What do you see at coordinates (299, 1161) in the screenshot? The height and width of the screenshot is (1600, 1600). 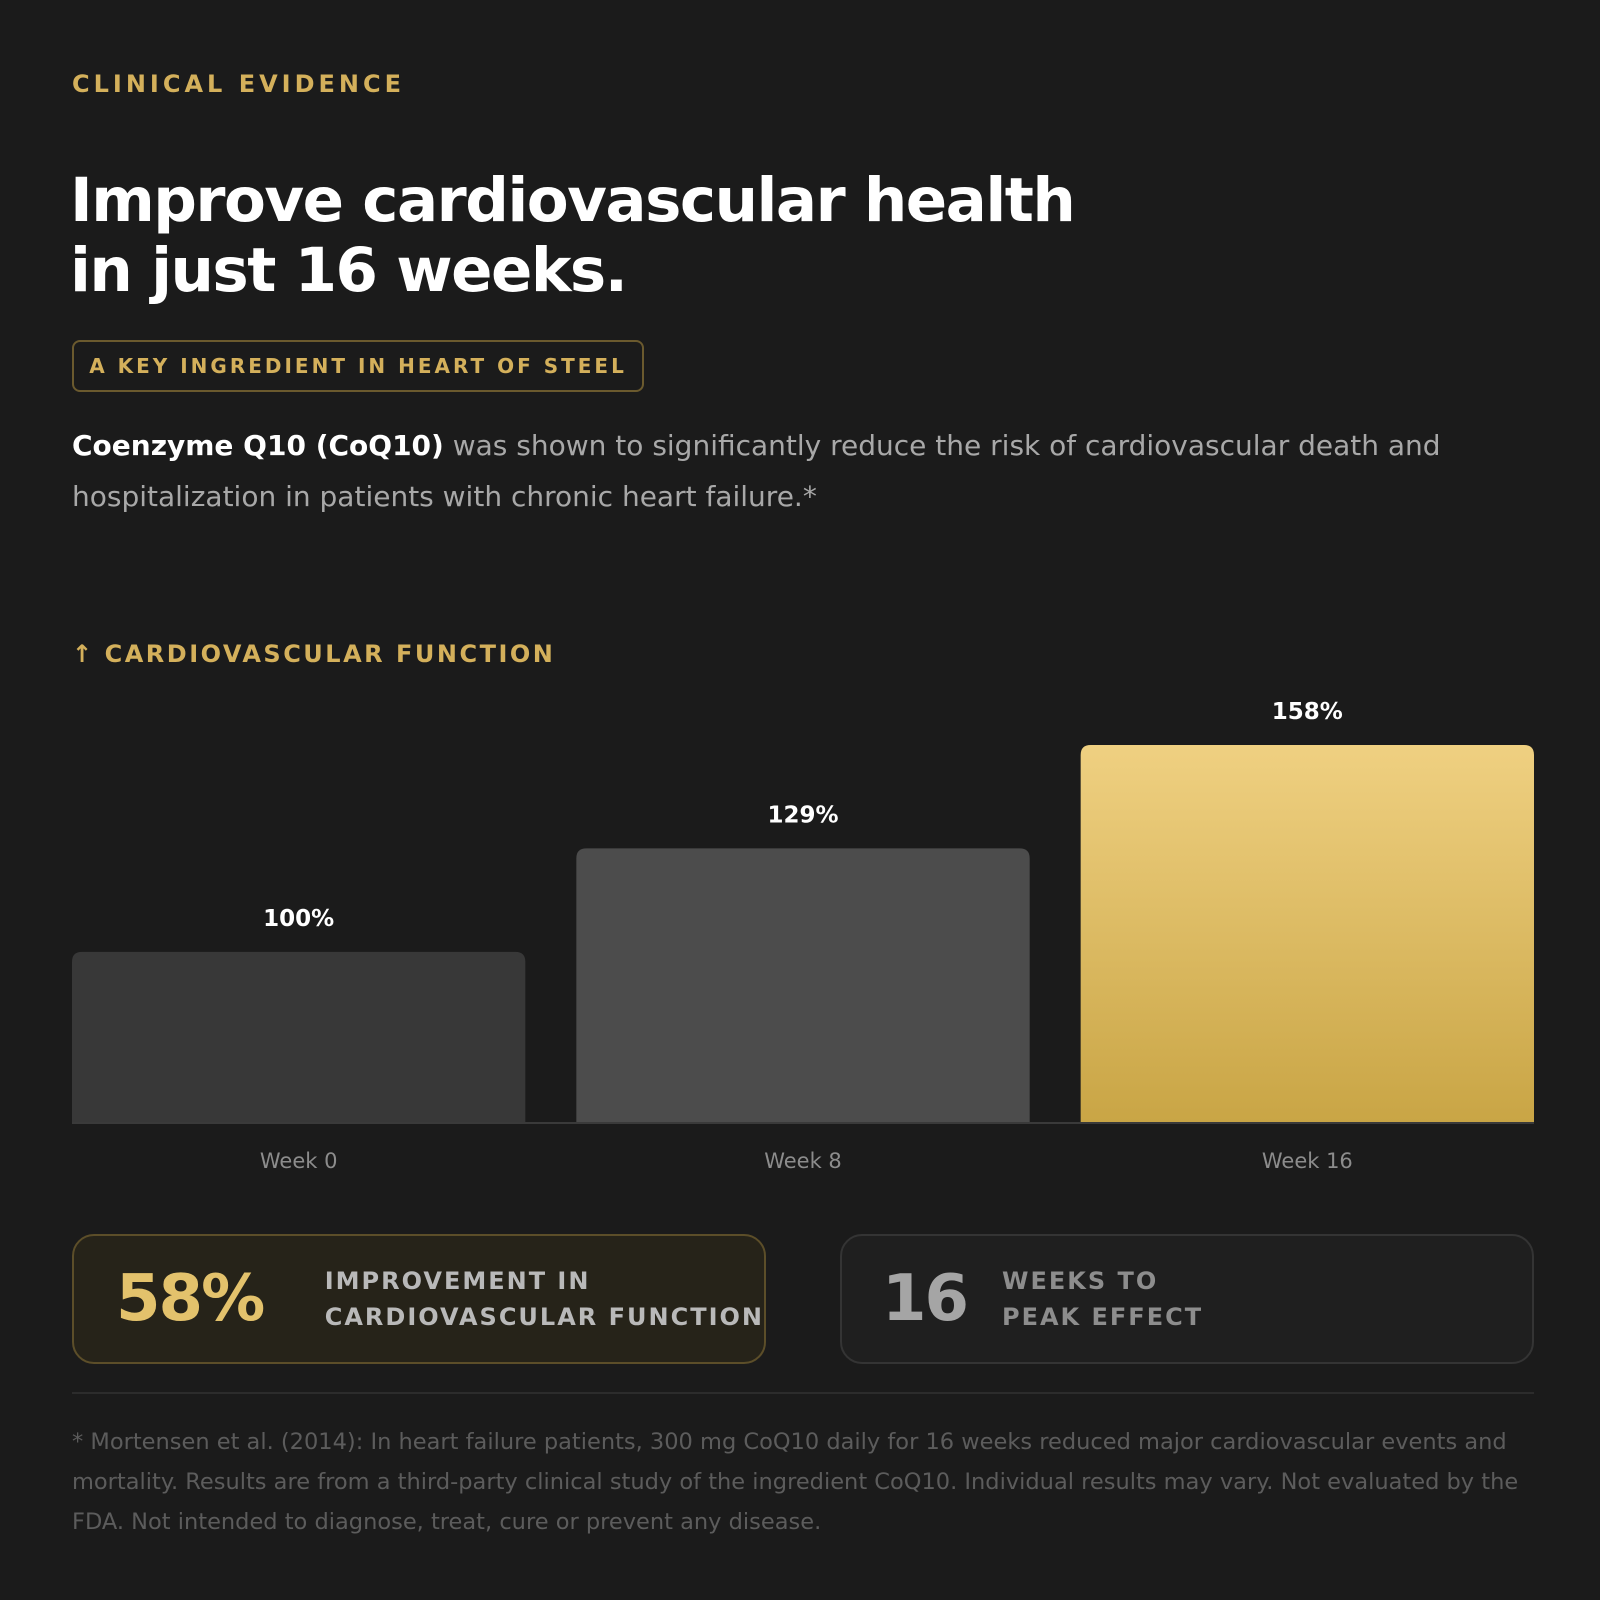 I see `x-tick-label: Week 0` at bounding box center [299, 1161].